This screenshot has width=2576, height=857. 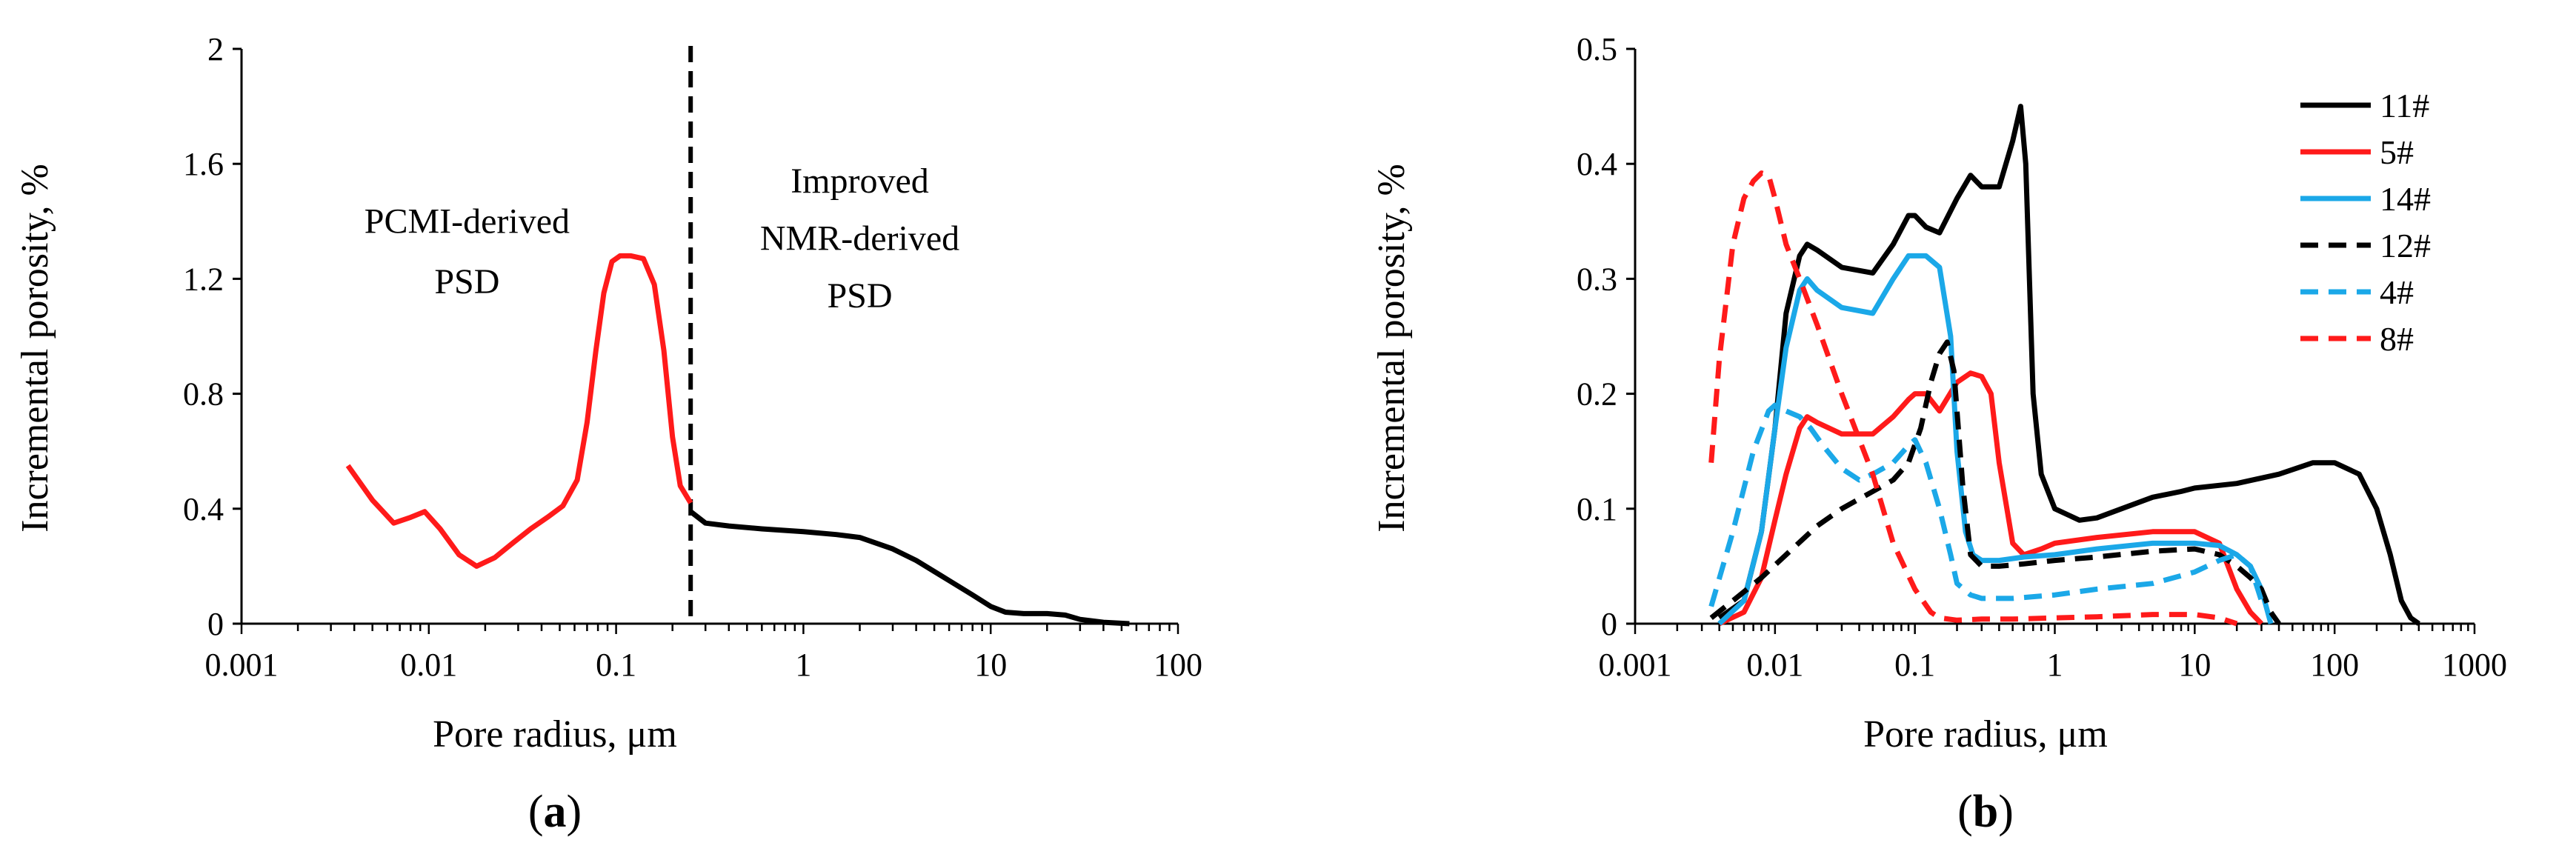 I want to click on chart-b-y-tick-label: 0.5, so click(x=1597, y=49).